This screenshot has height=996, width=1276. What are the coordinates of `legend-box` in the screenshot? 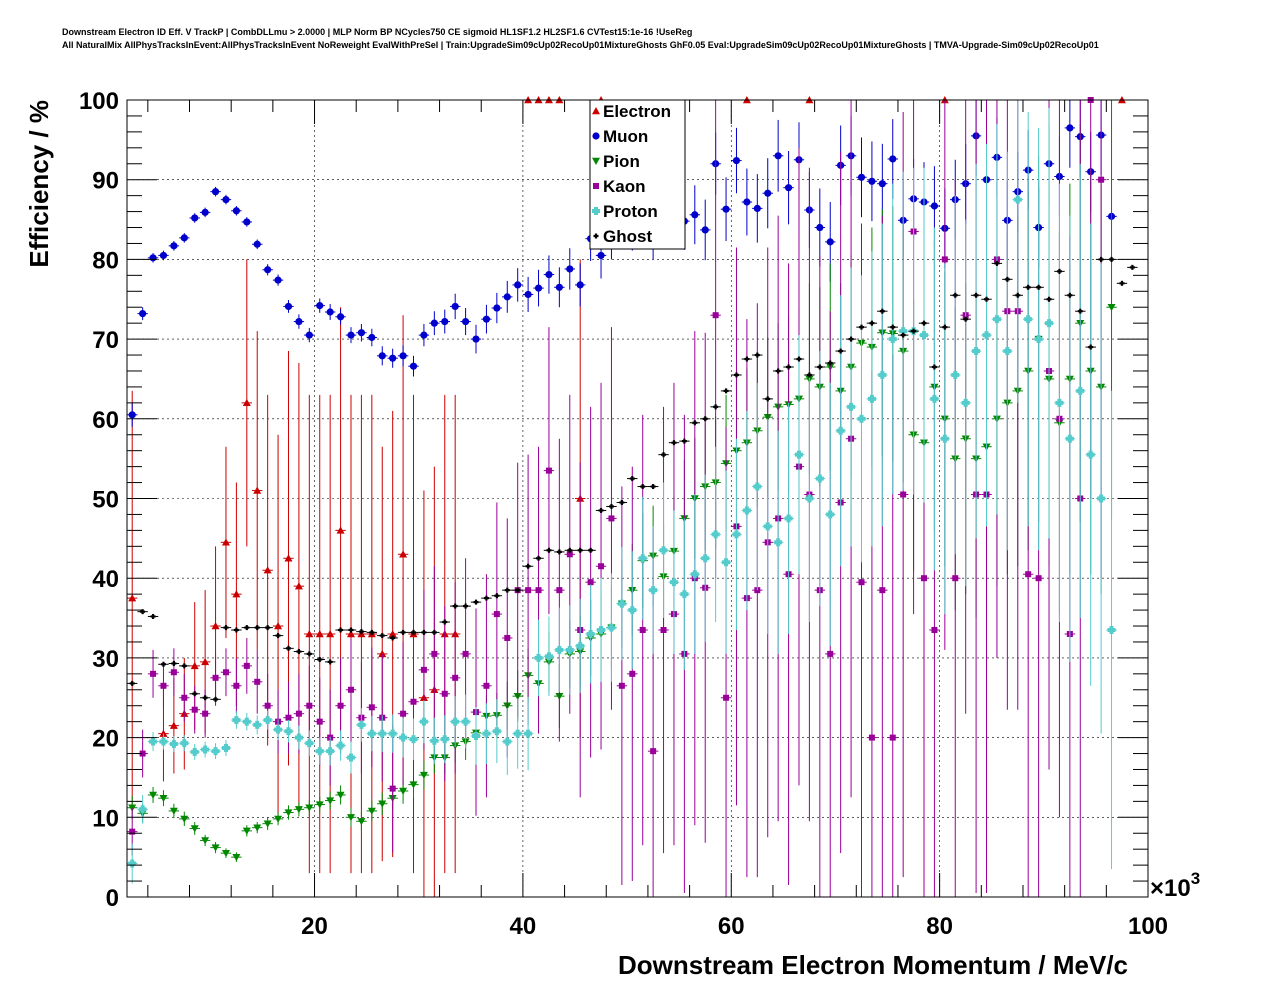 It's located at (637, 174).